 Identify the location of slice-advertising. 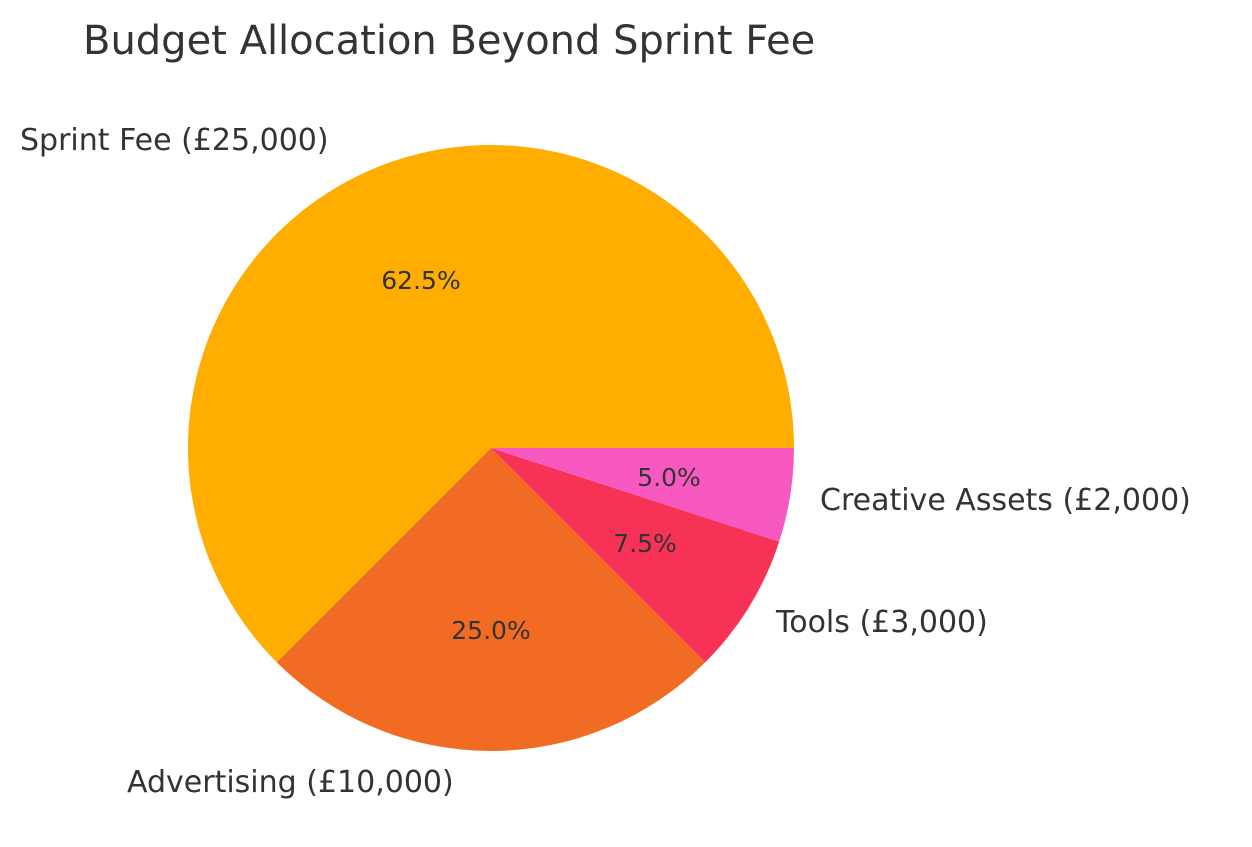
(491, 599).